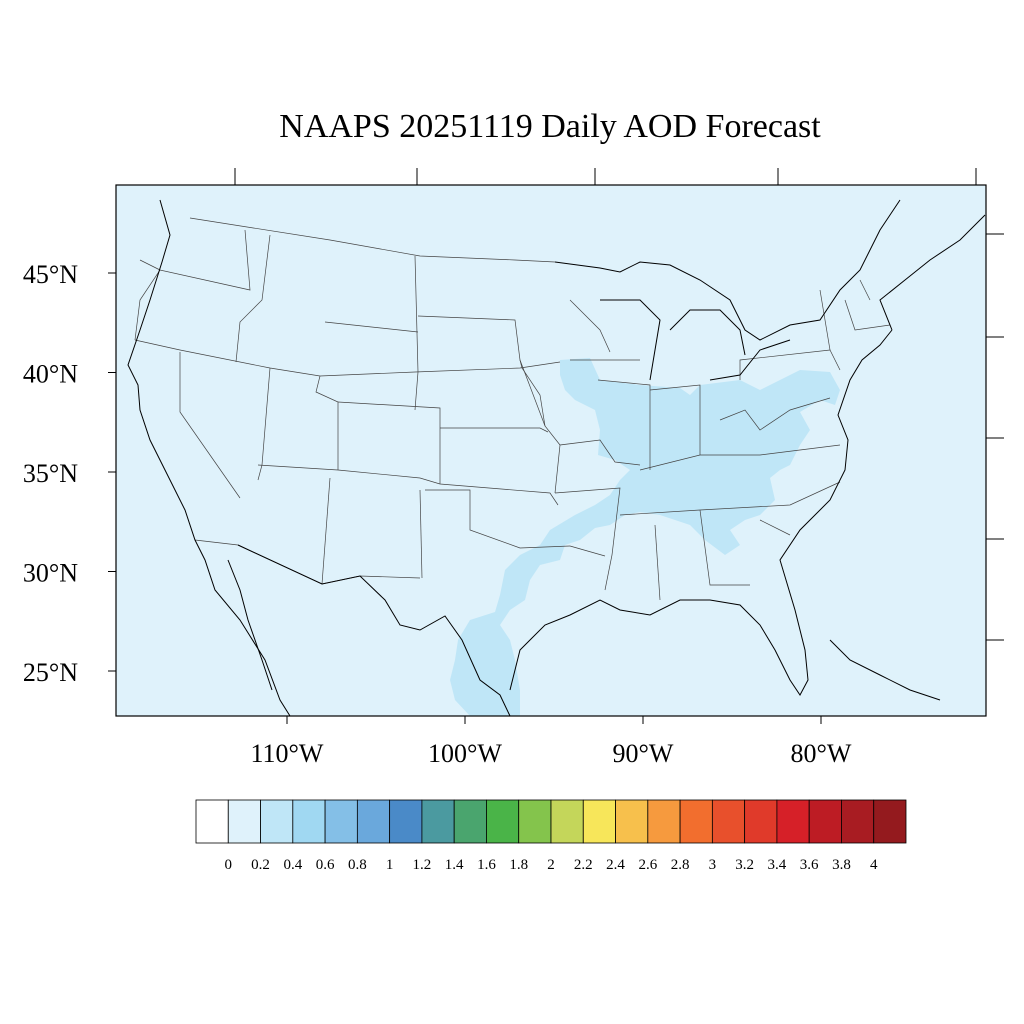 Image resolution: width=1024 pixels, height=1024 pixels. What do you see at coordinates (292, 865) in the screenshot?
I see `colorbar-label: 0.4` at bounding box center [292, 865].